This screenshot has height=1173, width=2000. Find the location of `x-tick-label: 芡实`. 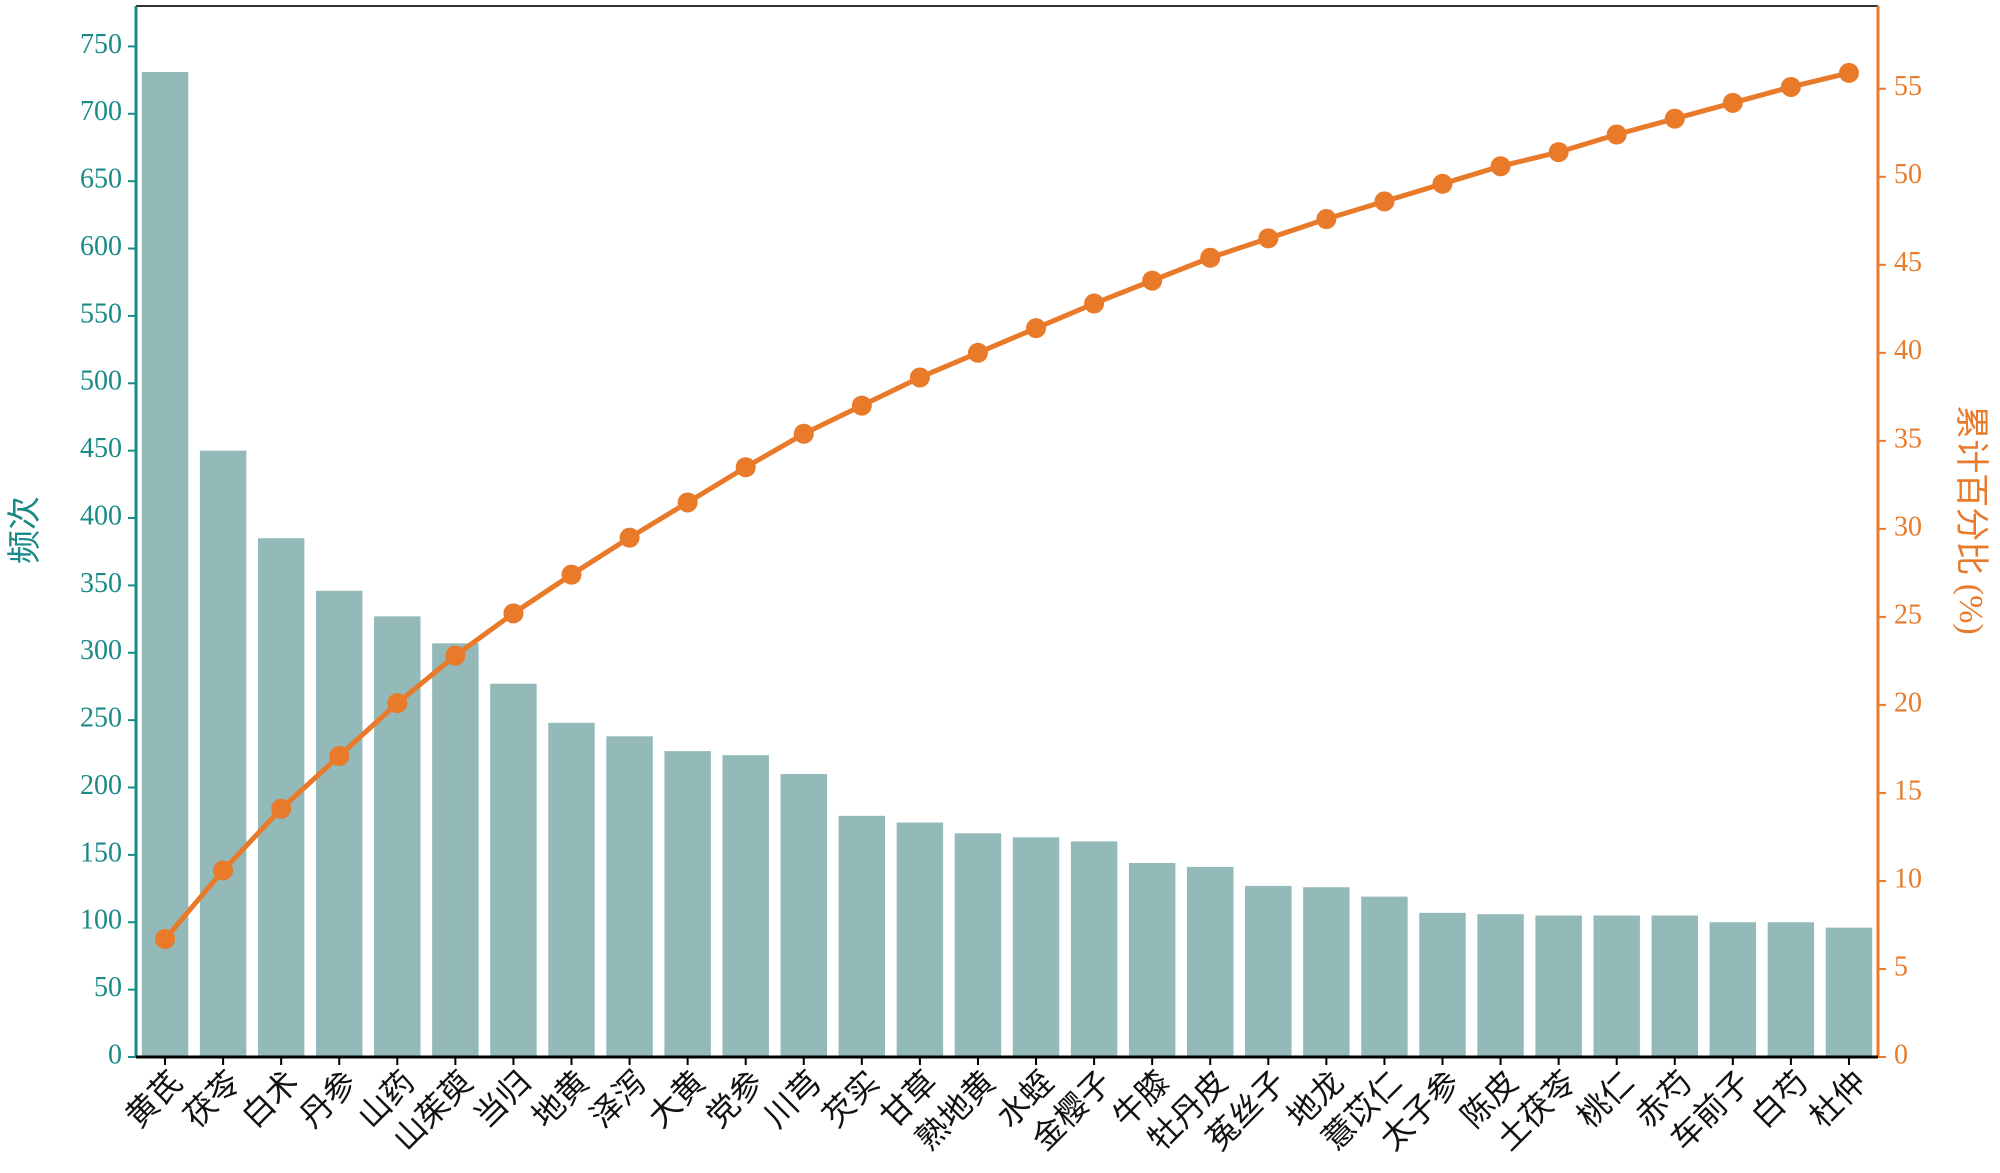

x-tick-label: 芡实 is located at coordinates (850, 1099).